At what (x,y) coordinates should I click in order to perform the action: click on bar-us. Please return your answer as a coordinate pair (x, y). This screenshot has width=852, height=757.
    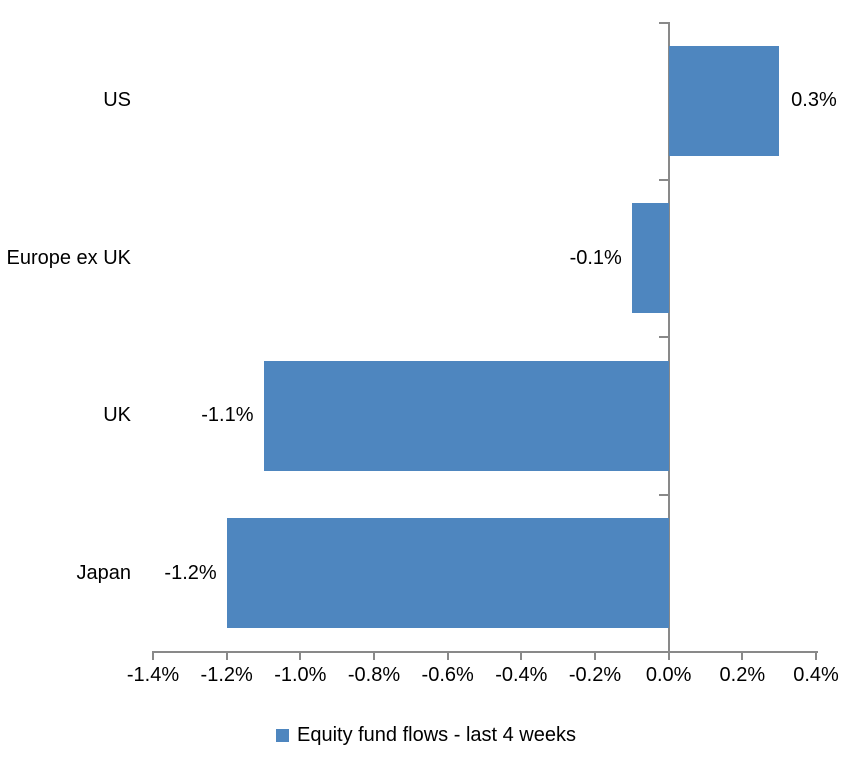
    Looking at the image, I should click on (724, 100).